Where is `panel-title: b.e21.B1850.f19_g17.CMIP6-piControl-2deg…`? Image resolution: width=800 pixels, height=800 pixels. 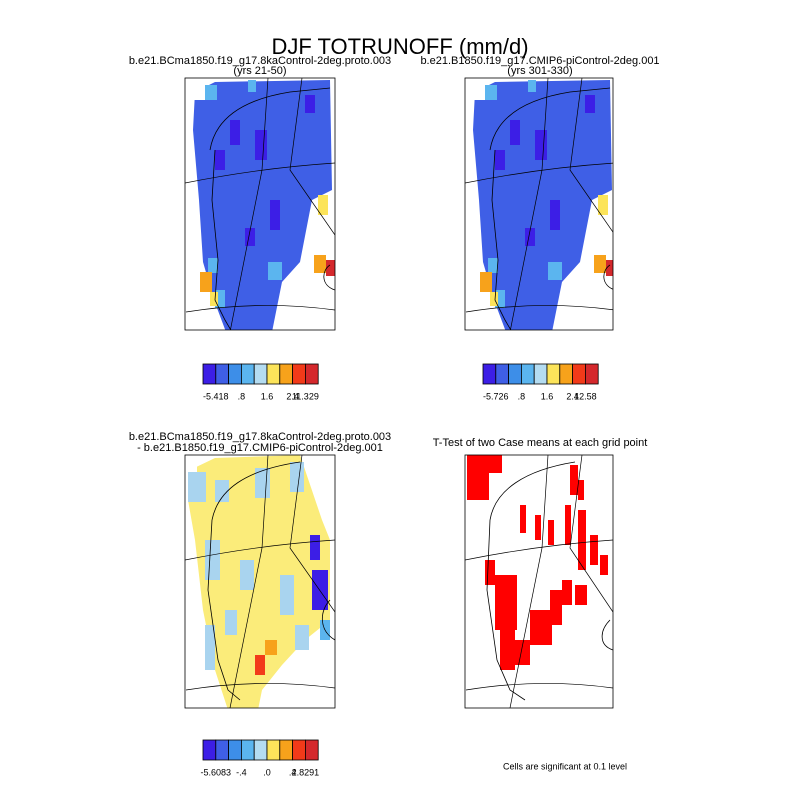 panel-title: b.e21.B1850.f19_g17.CMIP6-piControl-2deg… is located at coordinates (539, 61).